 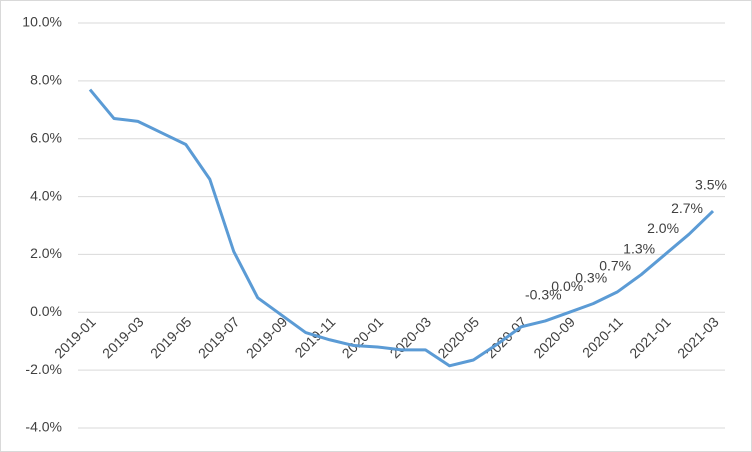 What do you see at coordinates (43, 427) in the screenshot?
I see `y-tick-label: -4.0%` at bounding box center [43, 427].